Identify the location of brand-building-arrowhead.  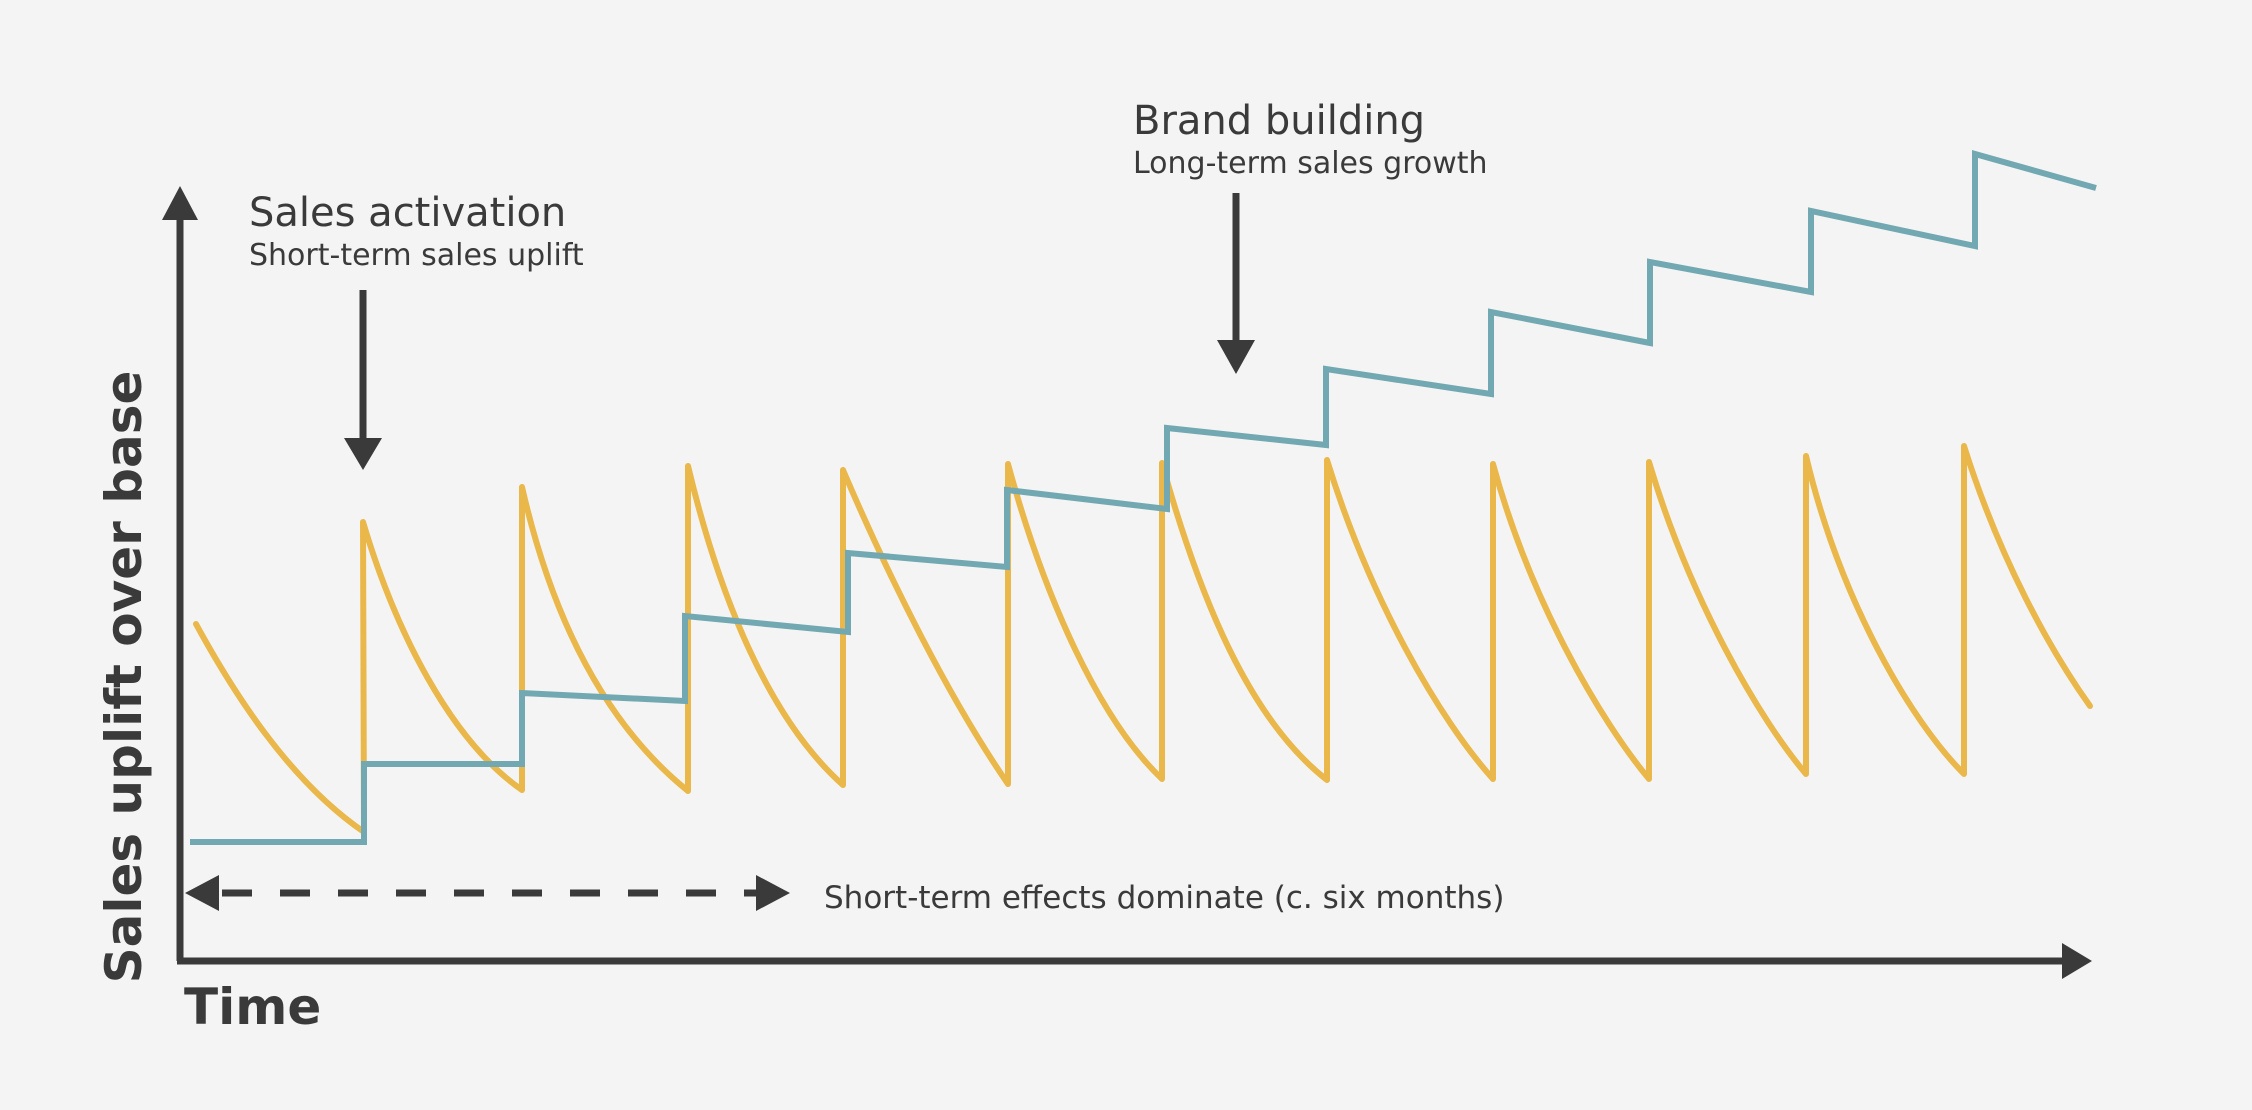
(1236, 357).